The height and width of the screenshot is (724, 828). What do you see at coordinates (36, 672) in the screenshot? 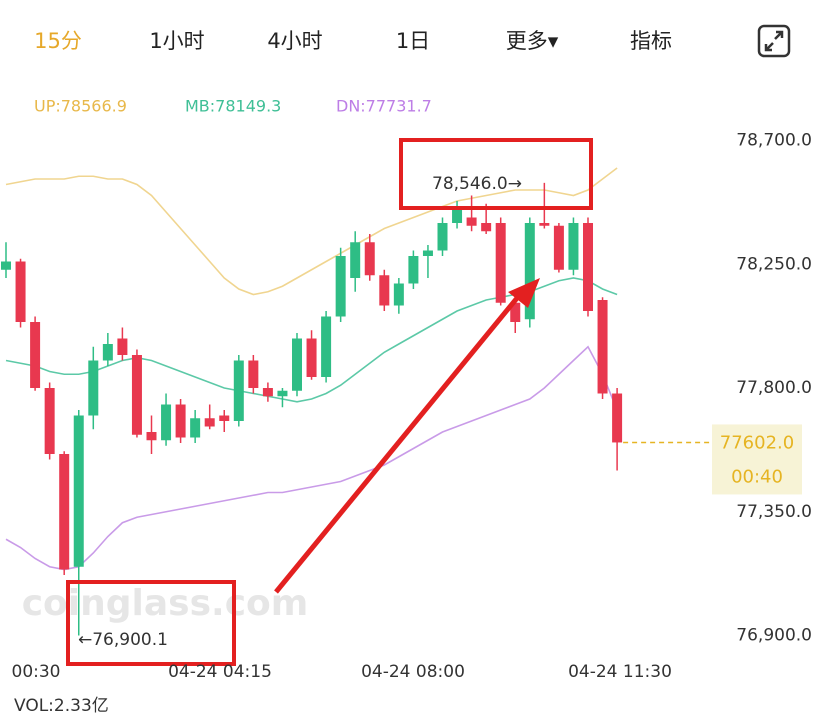
I see `x-tick-label: 00:30` at bounding box center [36, 672].